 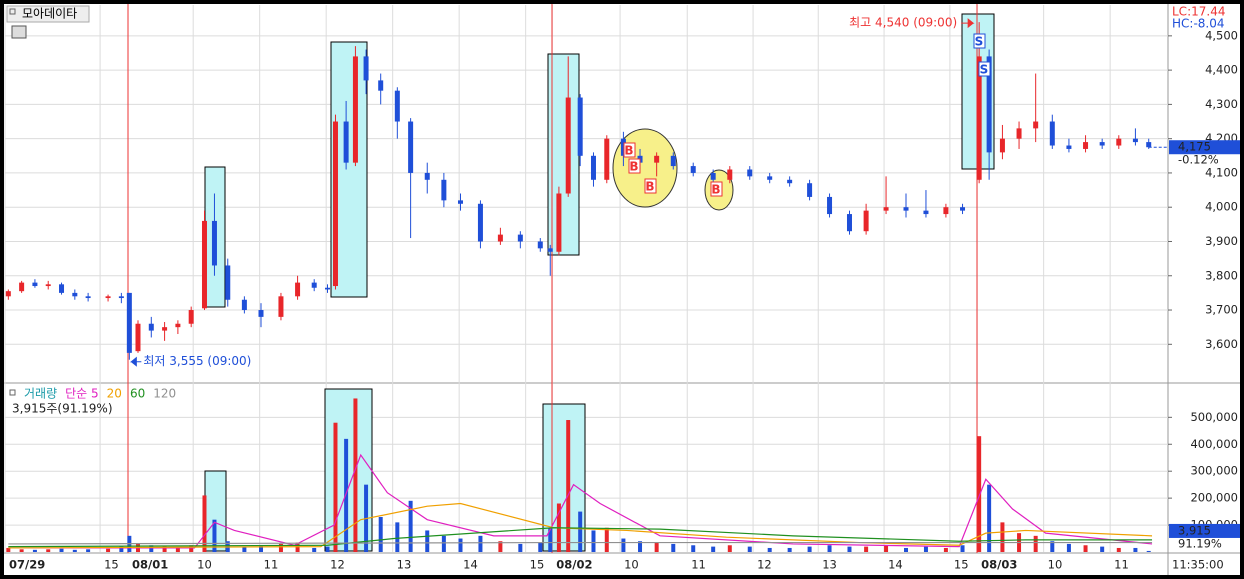 I want to click on last-volume-box, so click(x=1204, y=530).